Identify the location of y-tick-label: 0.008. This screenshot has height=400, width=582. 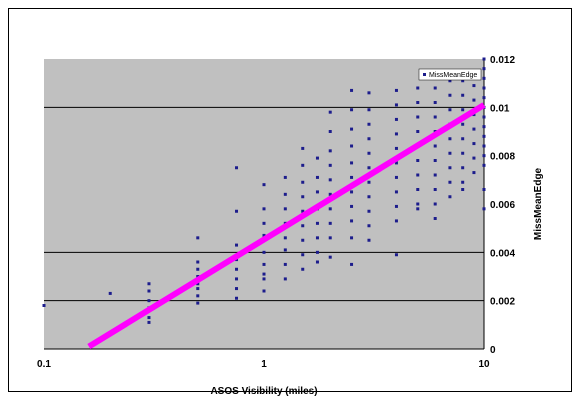
(502, 157).